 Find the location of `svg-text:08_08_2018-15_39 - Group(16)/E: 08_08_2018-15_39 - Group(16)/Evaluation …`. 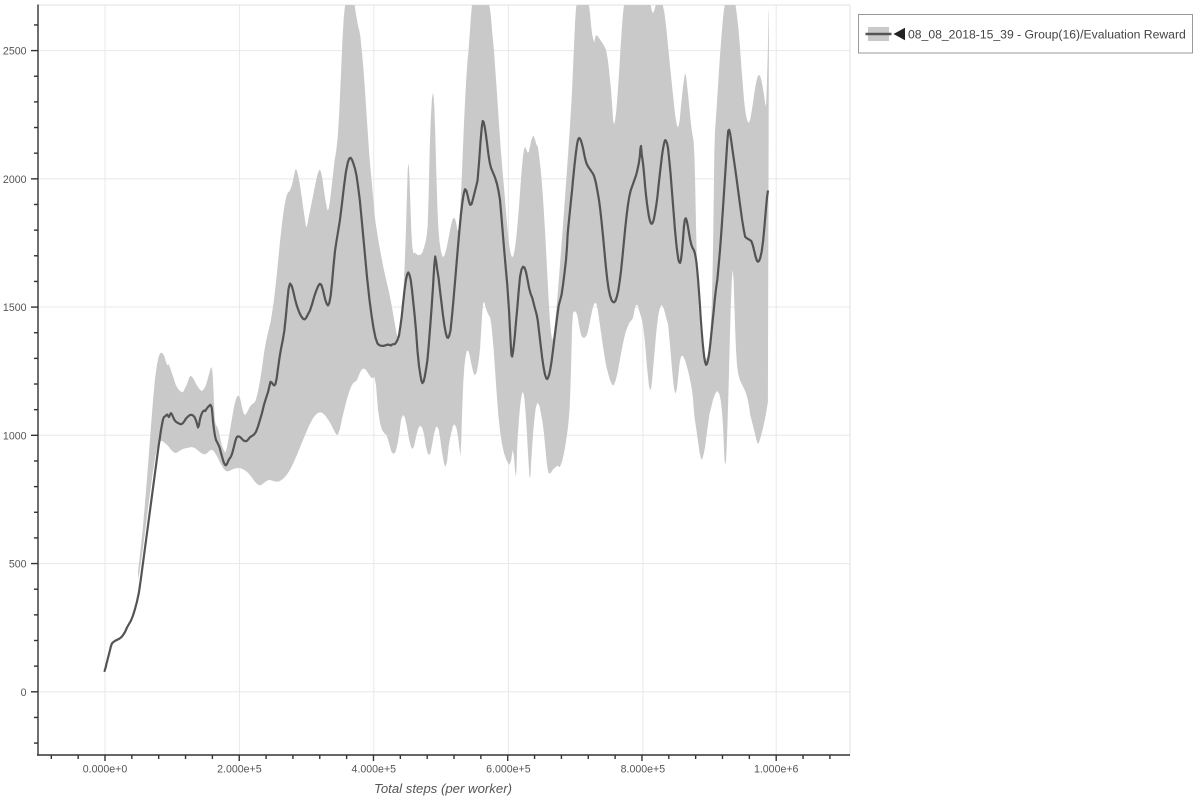

svg-text:08_08_2018-15_39 - Group(16)/E: 08_08_2018-15_39 - Group(16)/Evaluation … is located at coordinates (1047, 35).